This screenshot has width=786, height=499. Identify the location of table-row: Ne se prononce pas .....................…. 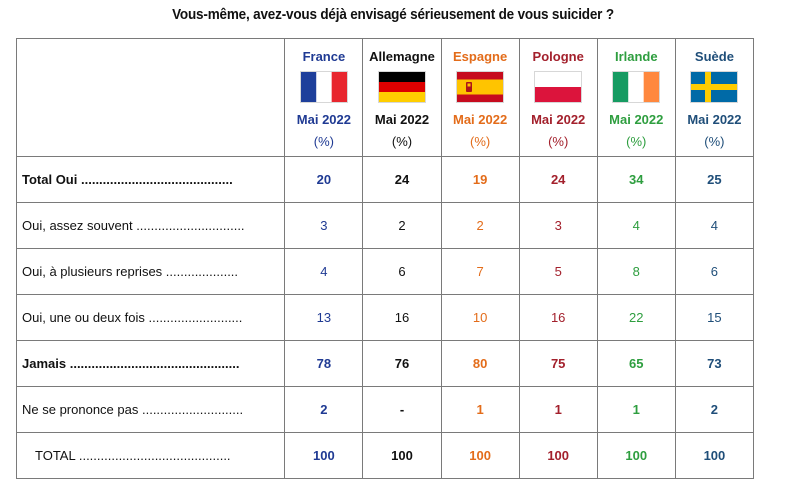
(385, 409).